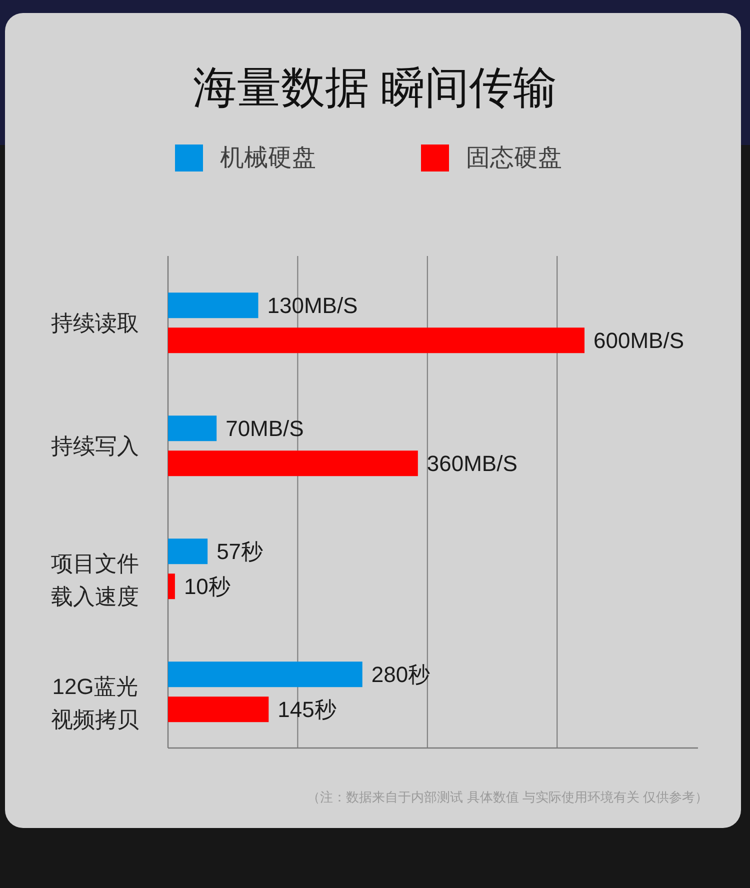 Image resolution: width=750 pixels, height=888 pixels. Describe the element at coordinates (639, 340) in the screenshot. I see `data-label: 600MB/S` at that location.